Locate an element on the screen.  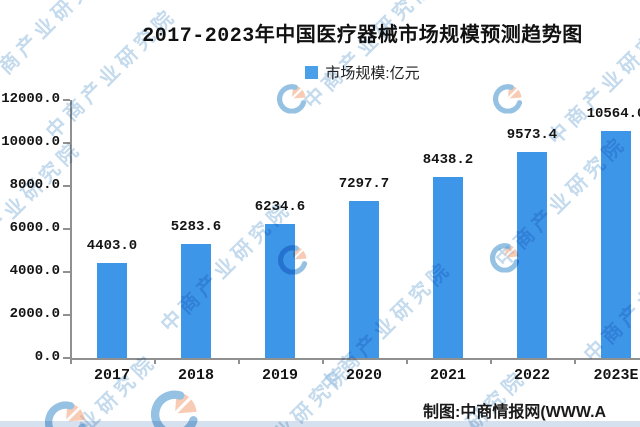
y-axis-tick-label: 12000.0 is located at coordinates (30, 99).